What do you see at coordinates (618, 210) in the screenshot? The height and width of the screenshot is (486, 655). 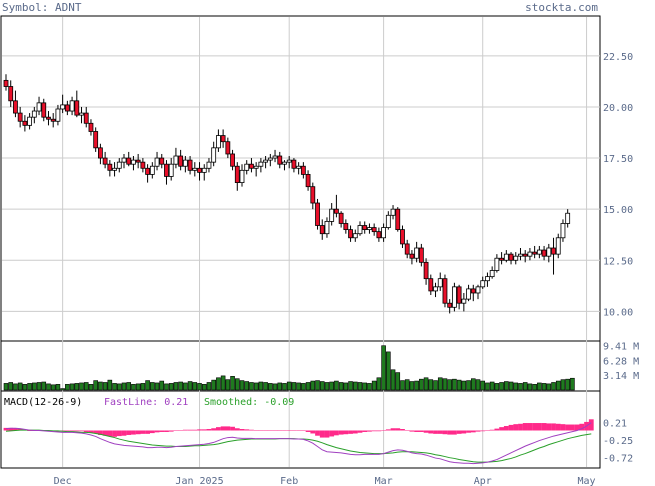 I see `price-tick-label: 15.00` at bounding box center [618, 210].